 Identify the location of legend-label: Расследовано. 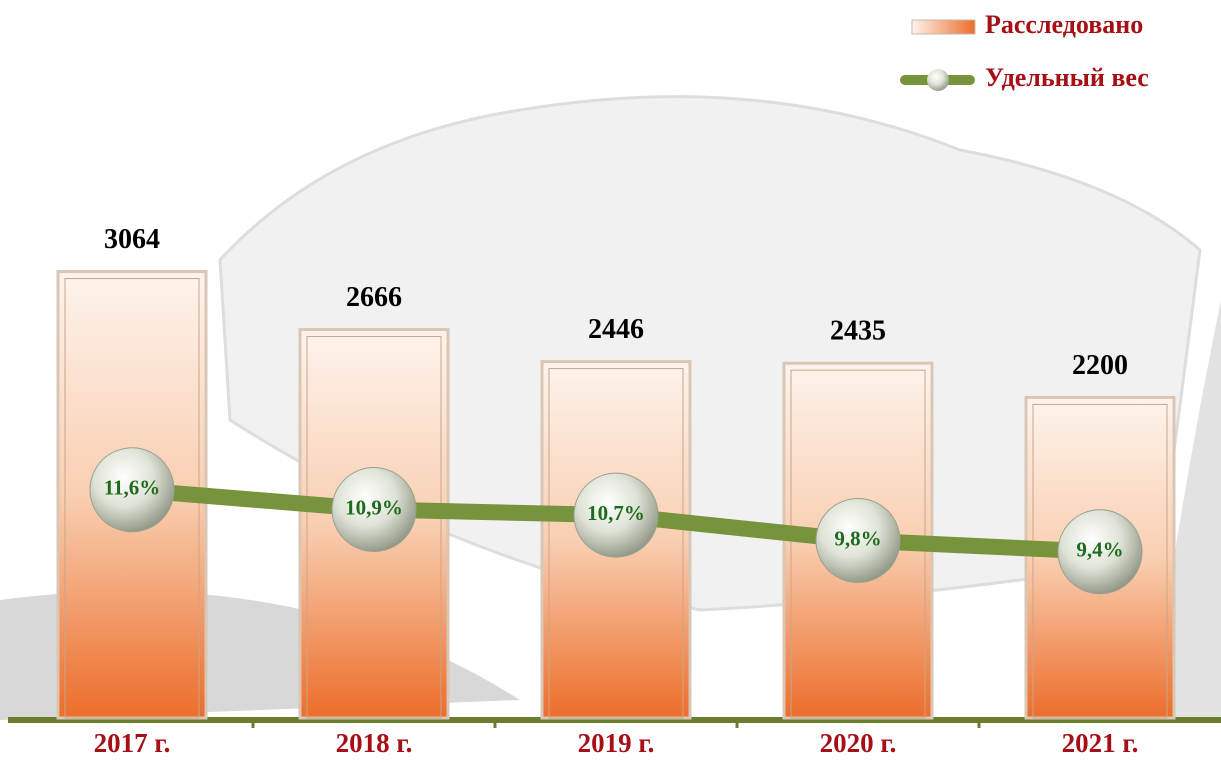
(1064, 24).